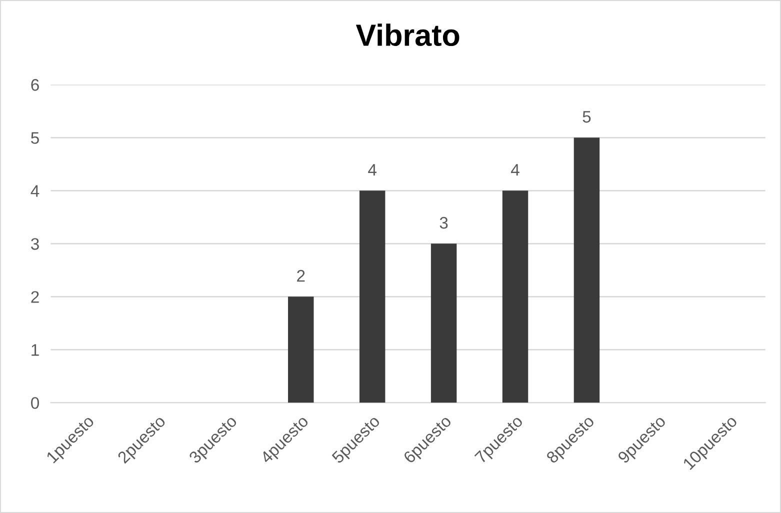  Describe the element at coordinates (35, 191) in the screenshot. I see `y-tick-label: 4` at that location.